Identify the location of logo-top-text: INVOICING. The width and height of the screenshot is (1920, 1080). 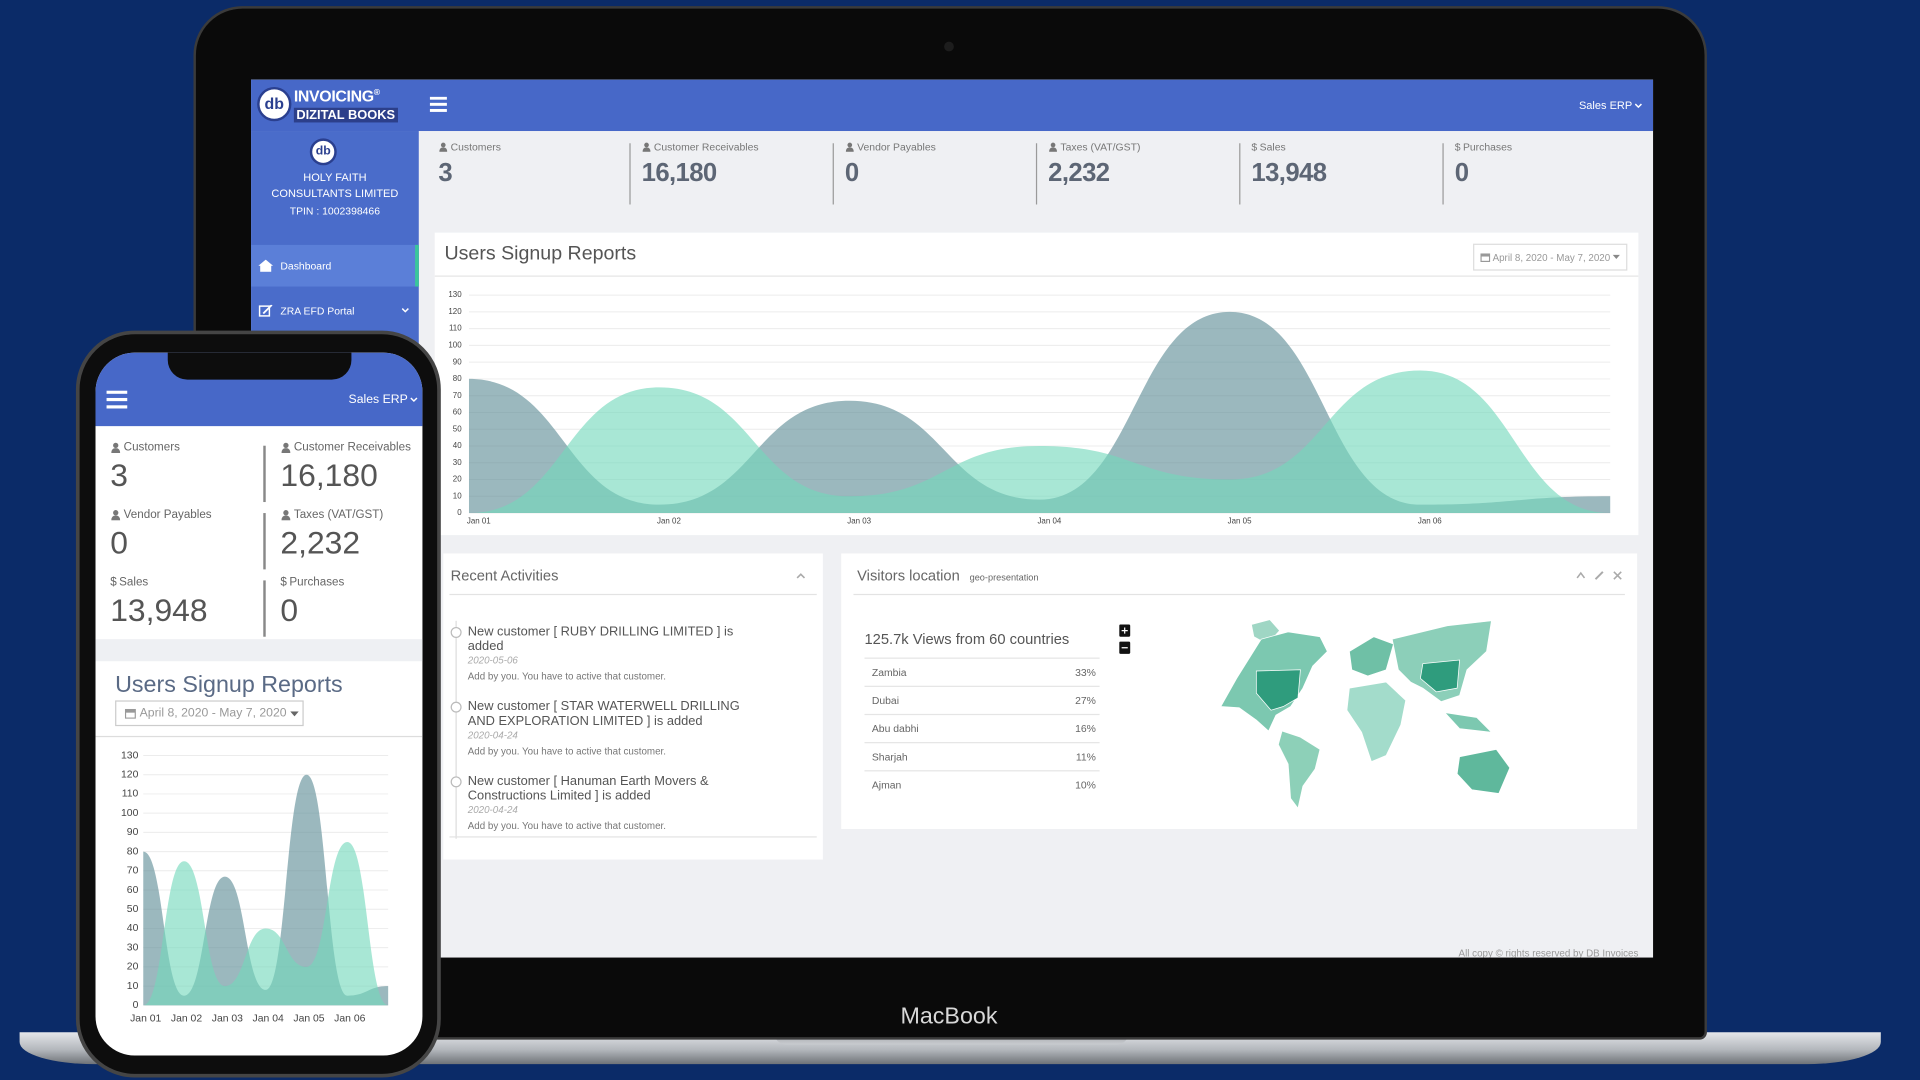
(333, 96).